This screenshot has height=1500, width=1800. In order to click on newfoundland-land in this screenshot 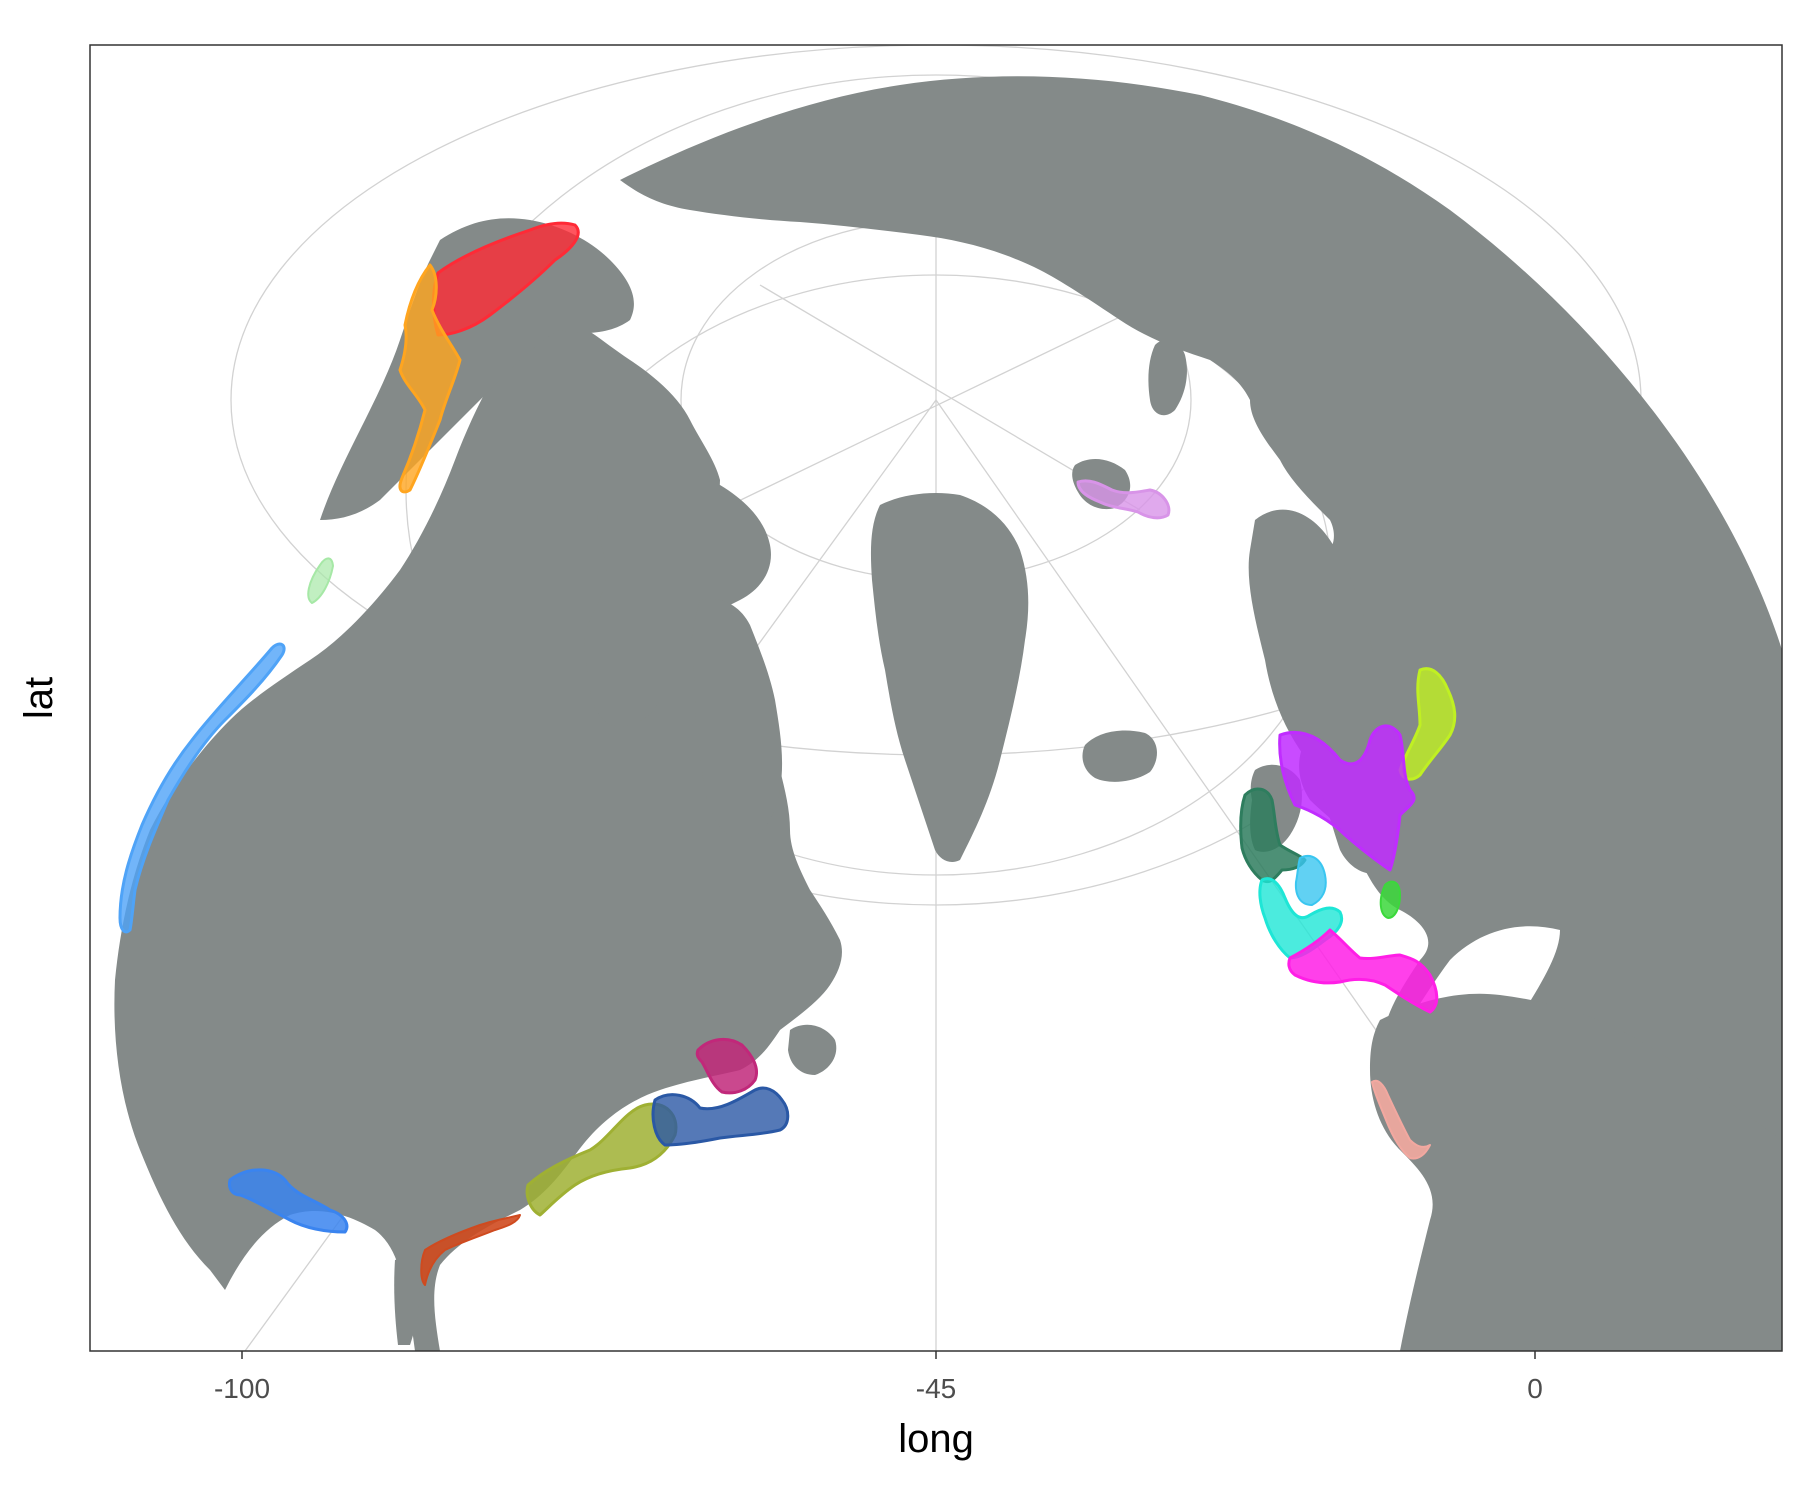, I will do `click(812, 1049)`.